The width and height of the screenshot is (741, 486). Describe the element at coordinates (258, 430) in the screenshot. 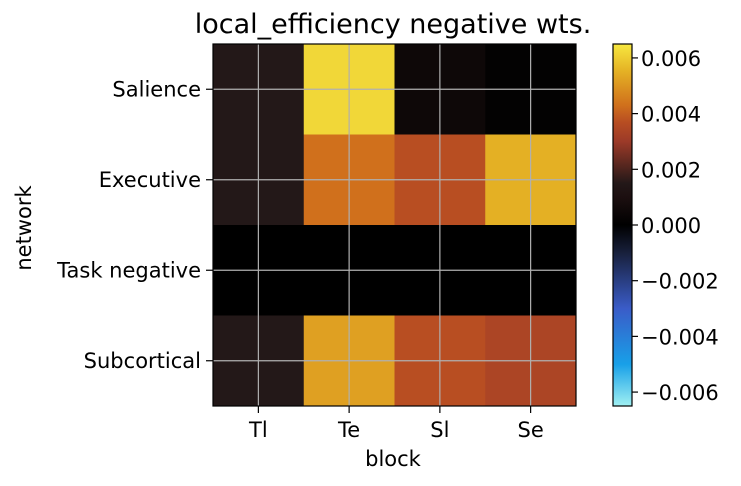

I see `x-tick-label: Tl` at that location.